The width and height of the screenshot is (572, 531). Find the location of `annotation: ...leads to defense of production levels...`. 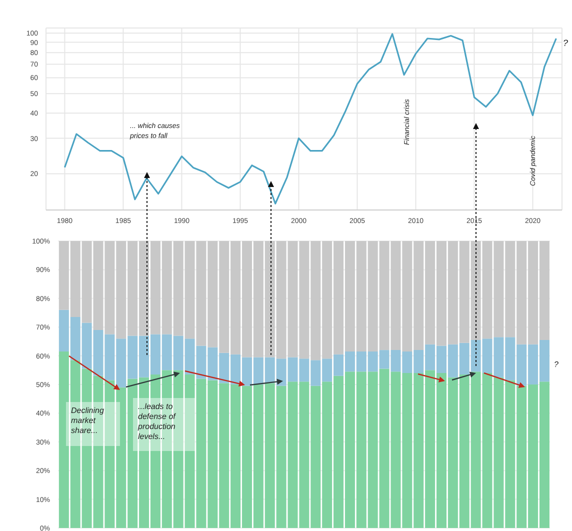

annotation: ...leads to defense of production levels... is located at coordinates (164, 424).